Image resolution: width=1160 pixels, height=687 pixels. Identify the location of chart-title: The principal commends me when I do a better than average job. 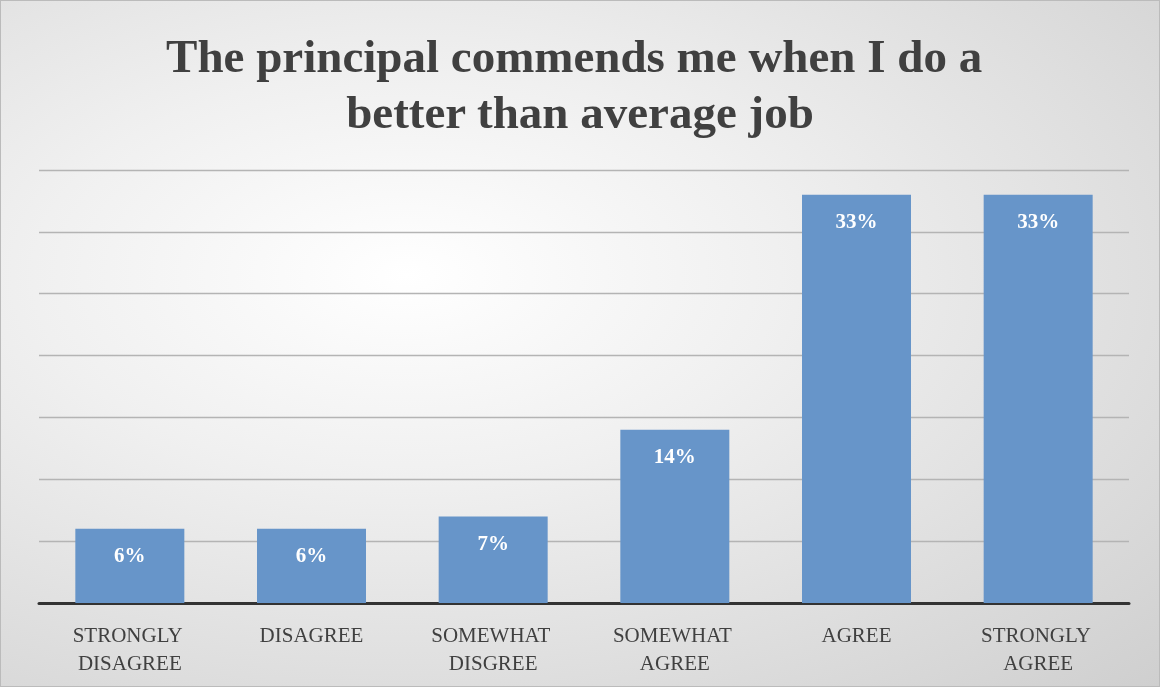
(580, 84).